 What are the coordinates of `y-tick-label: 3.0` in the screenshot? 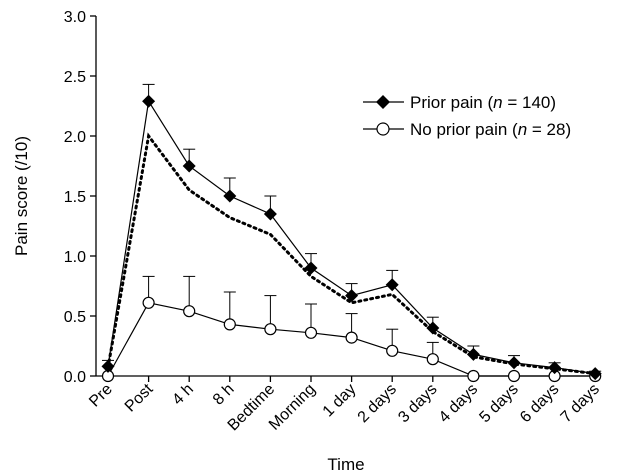 It's located at (75, 17).